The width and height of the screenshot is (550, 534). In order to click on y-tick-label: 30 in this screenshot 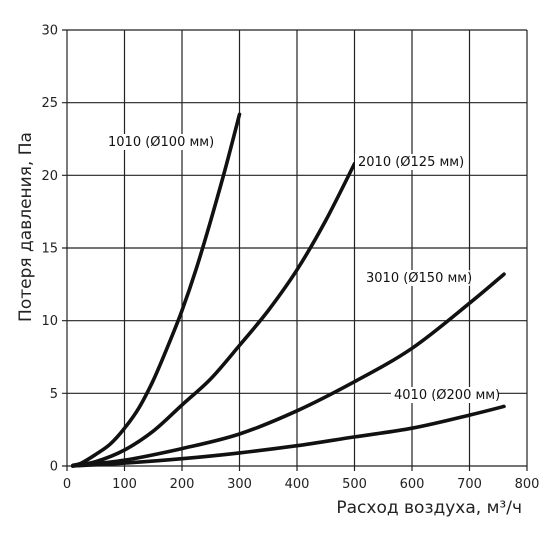, I will do `click(49, 31)`.